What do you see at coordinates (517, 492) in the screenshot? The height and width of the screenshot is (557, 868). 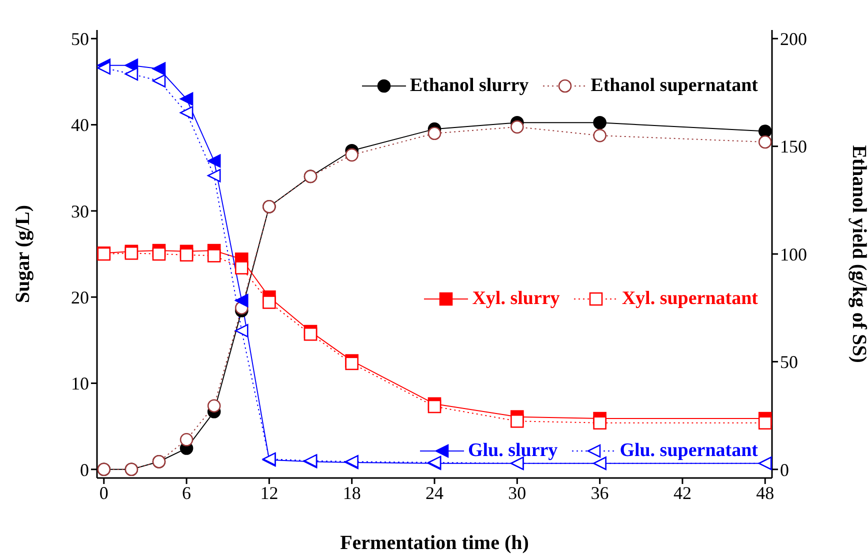 I see `x-tick-label: 30` at bounding box center [517, 492].